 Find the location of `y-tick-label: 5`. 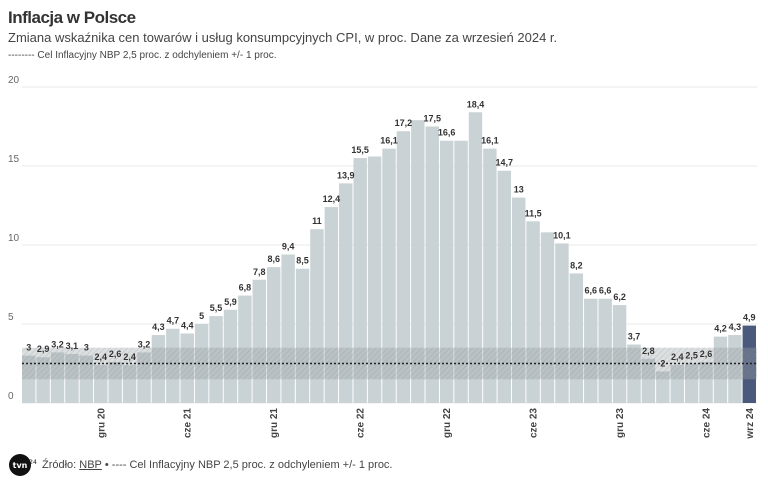

y-tick-label: 5 is located at coordinates (11, 317).